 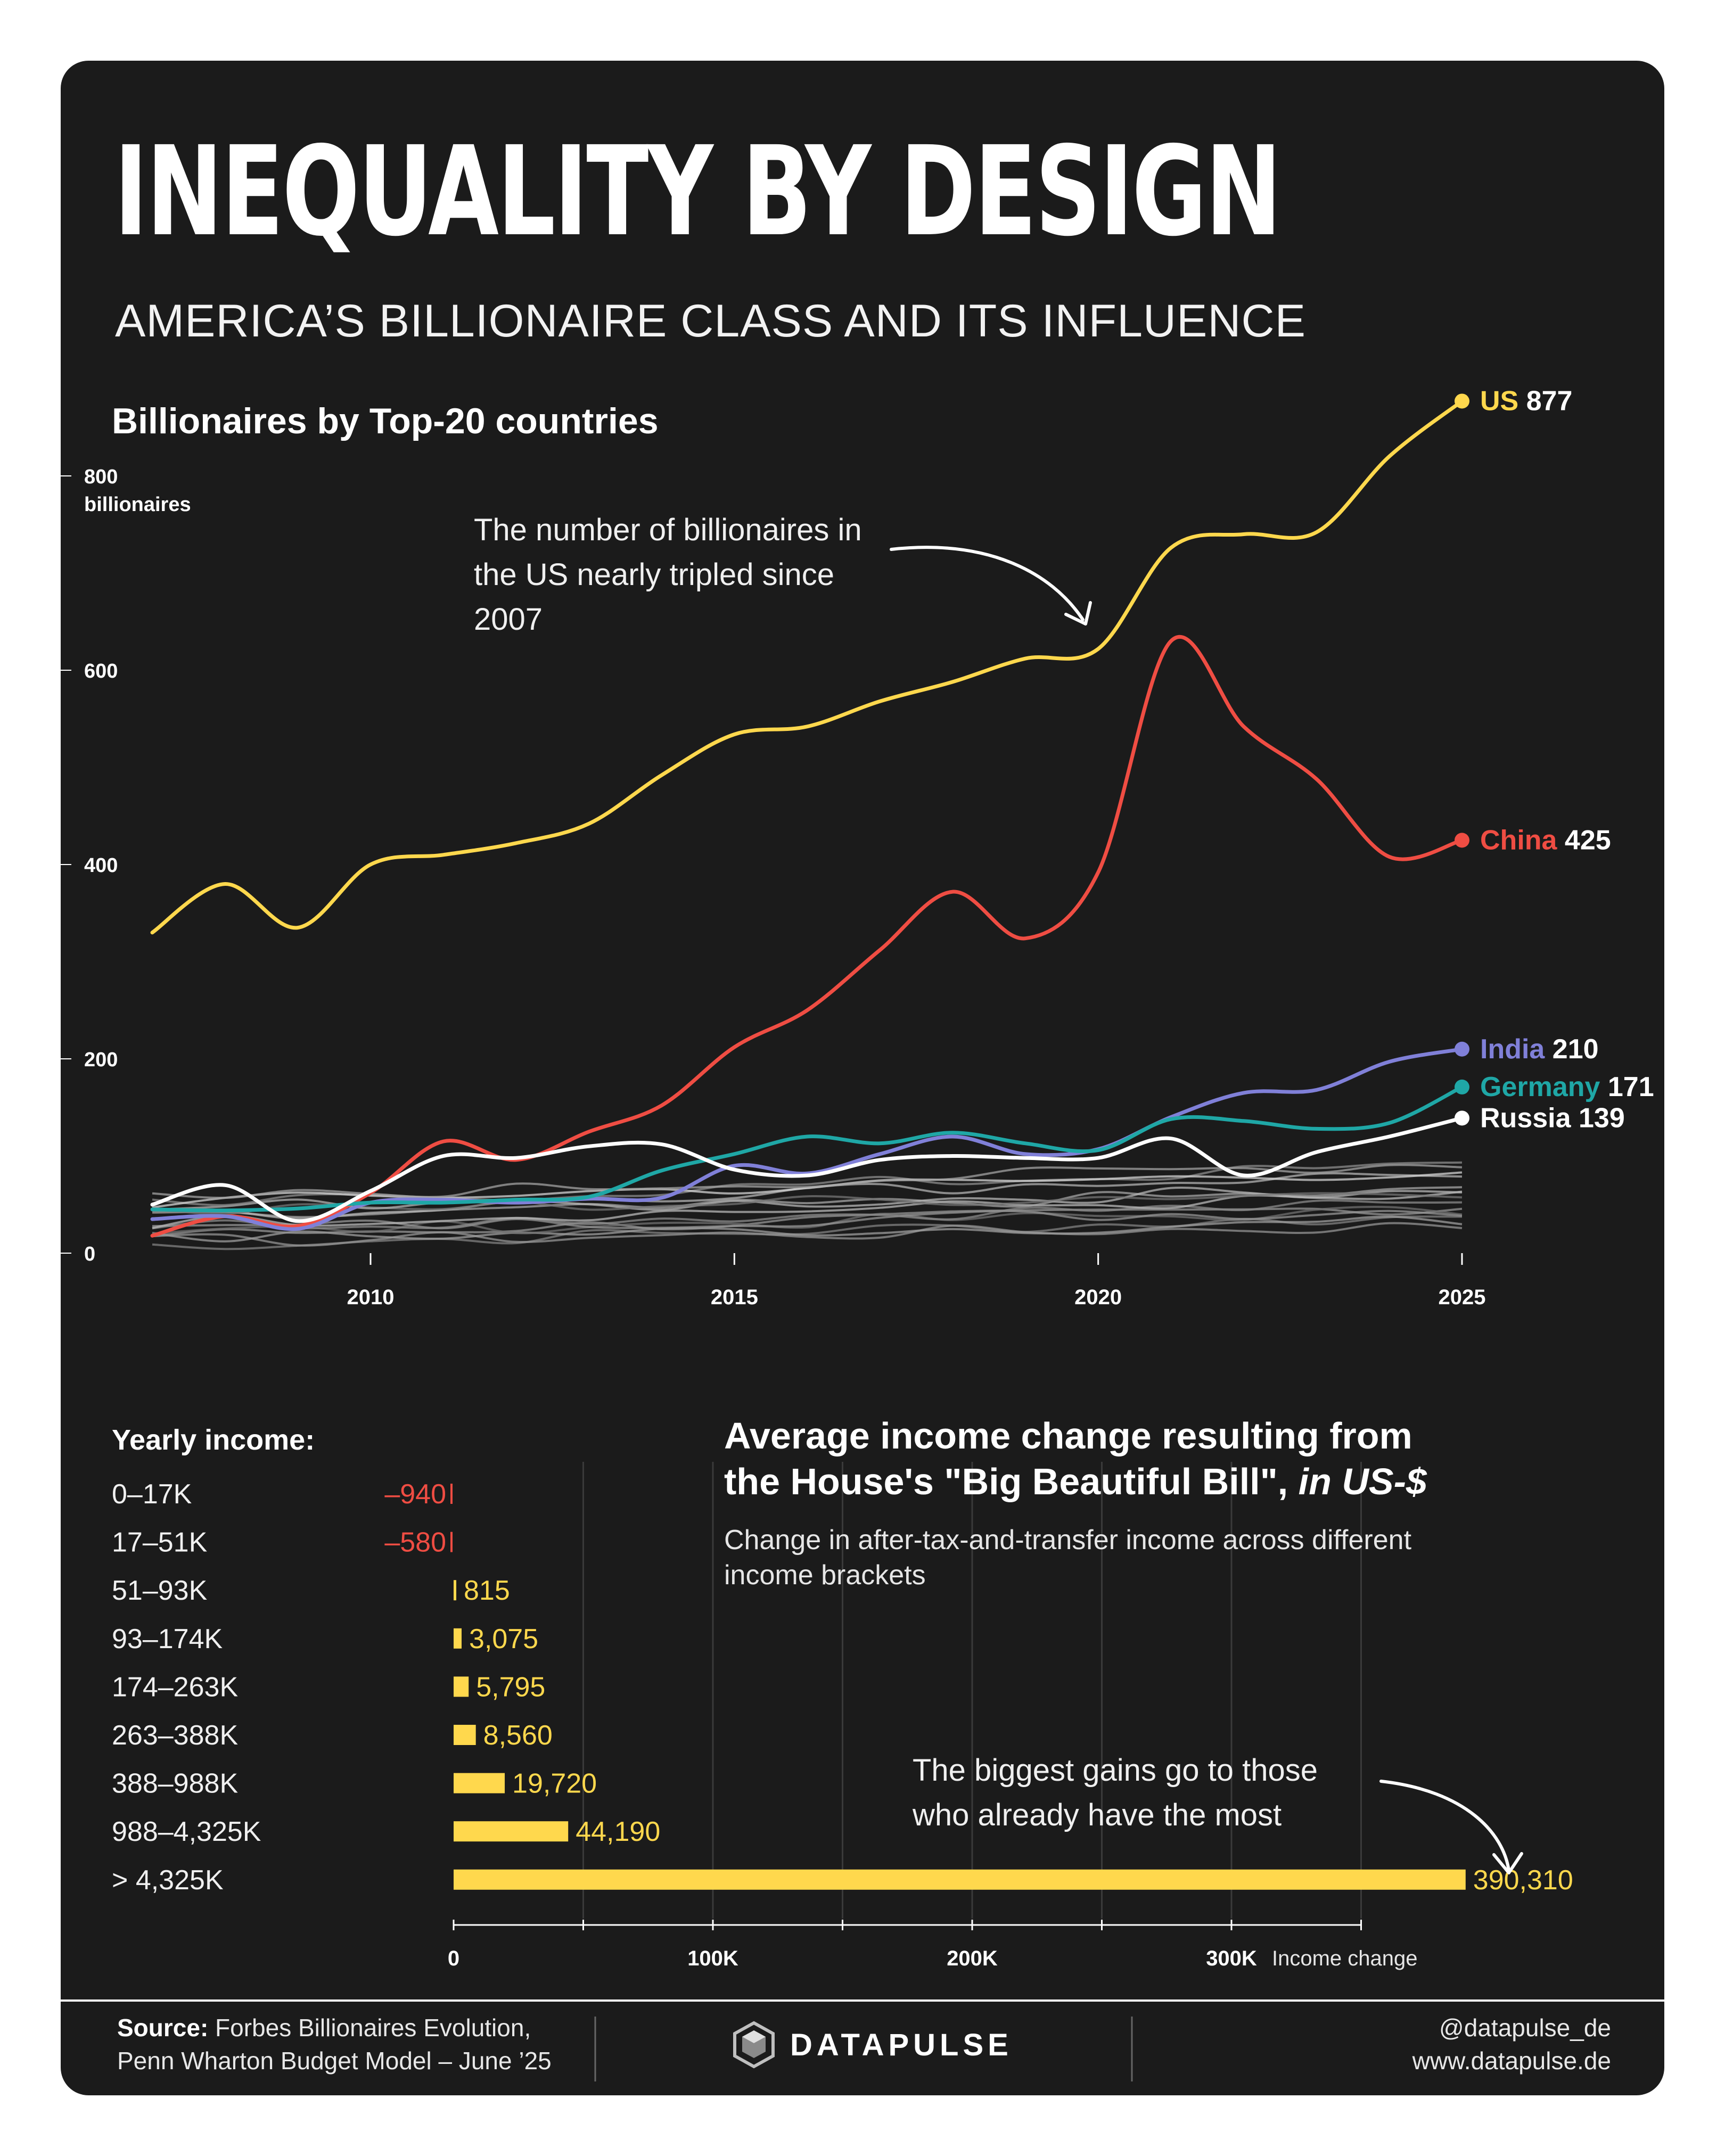 I want to click on series-line-germany, so click(x=807, y=1149).